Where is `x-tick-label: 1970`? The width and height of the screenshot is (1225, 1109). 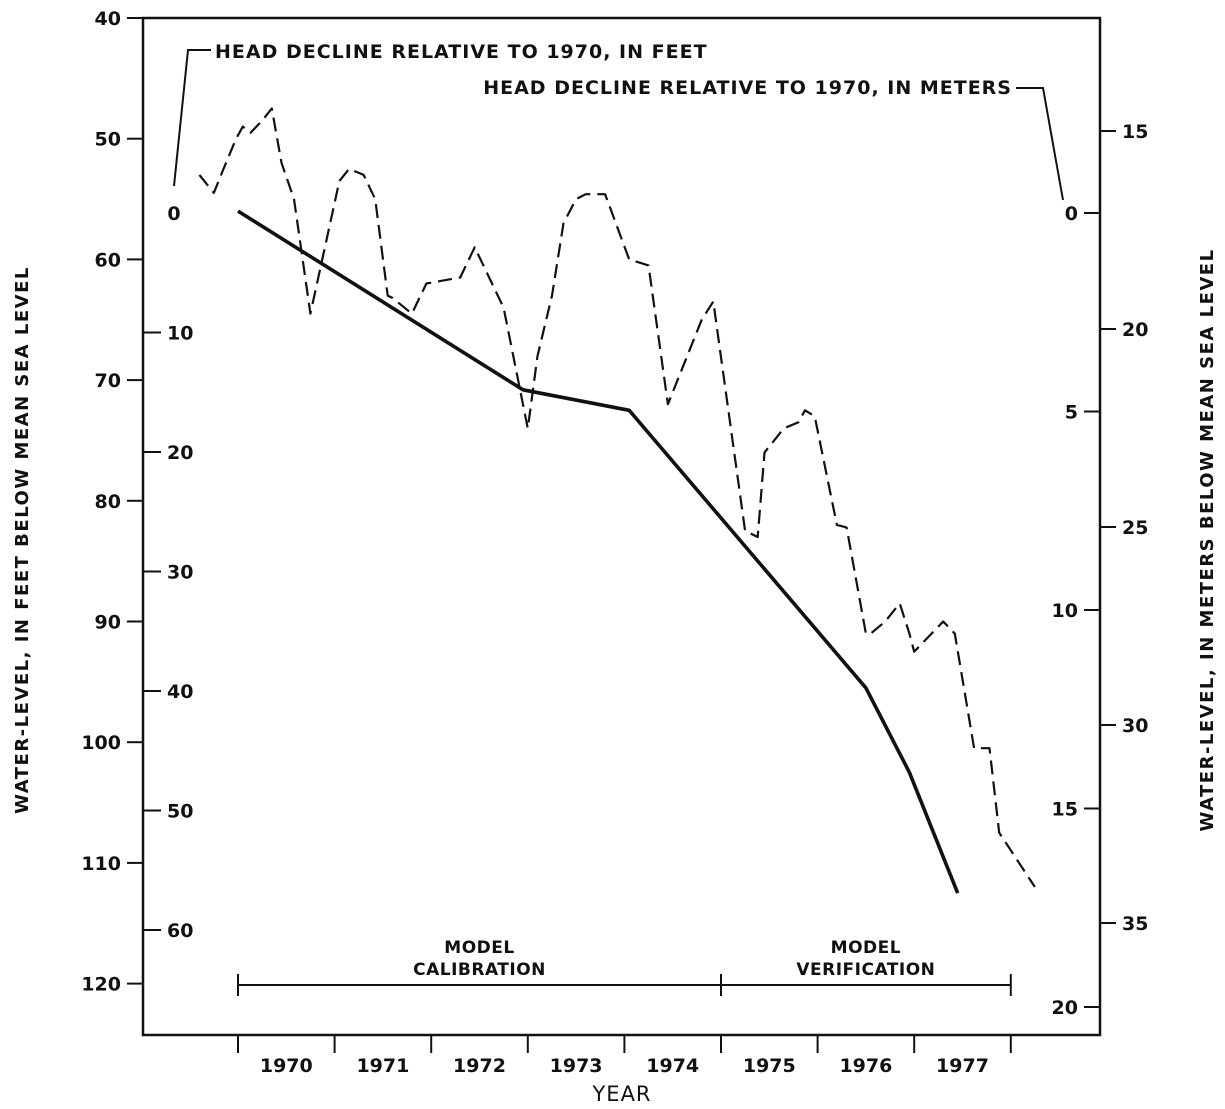 x-tick-label: 1970 is located at coordinates (286, 1066).